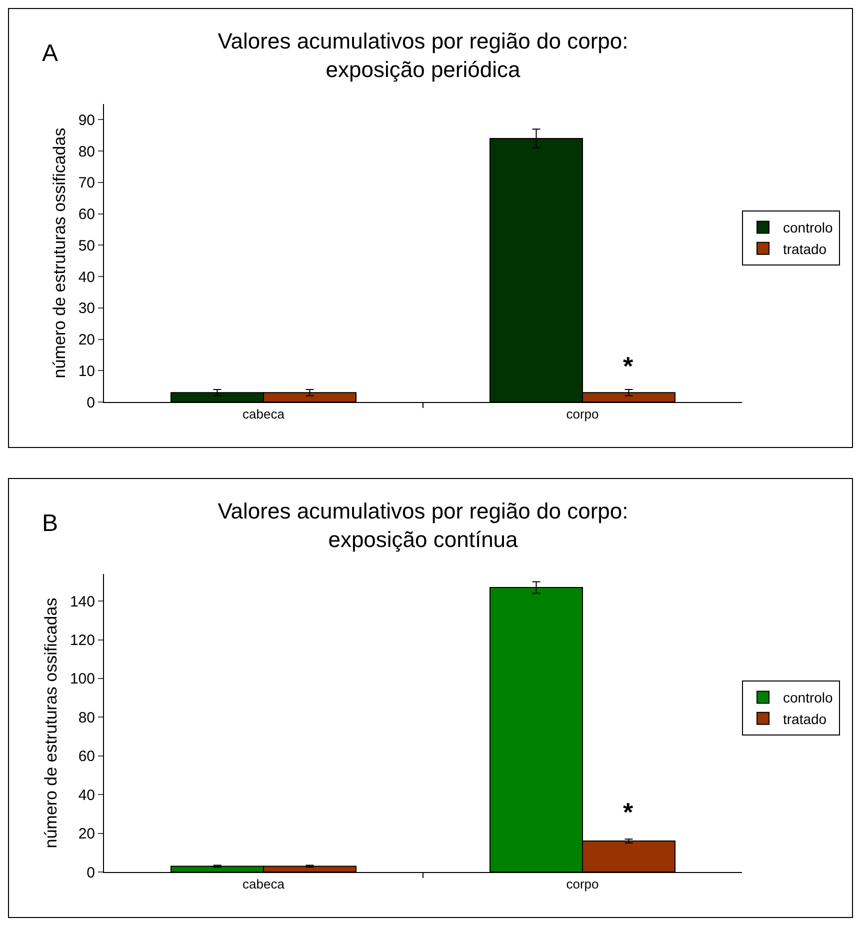 This screenshot has height=949, width=861. Describe the element at coordinates (86, 245) in the screenshot. I see `y-tick-label: 50` at that location.